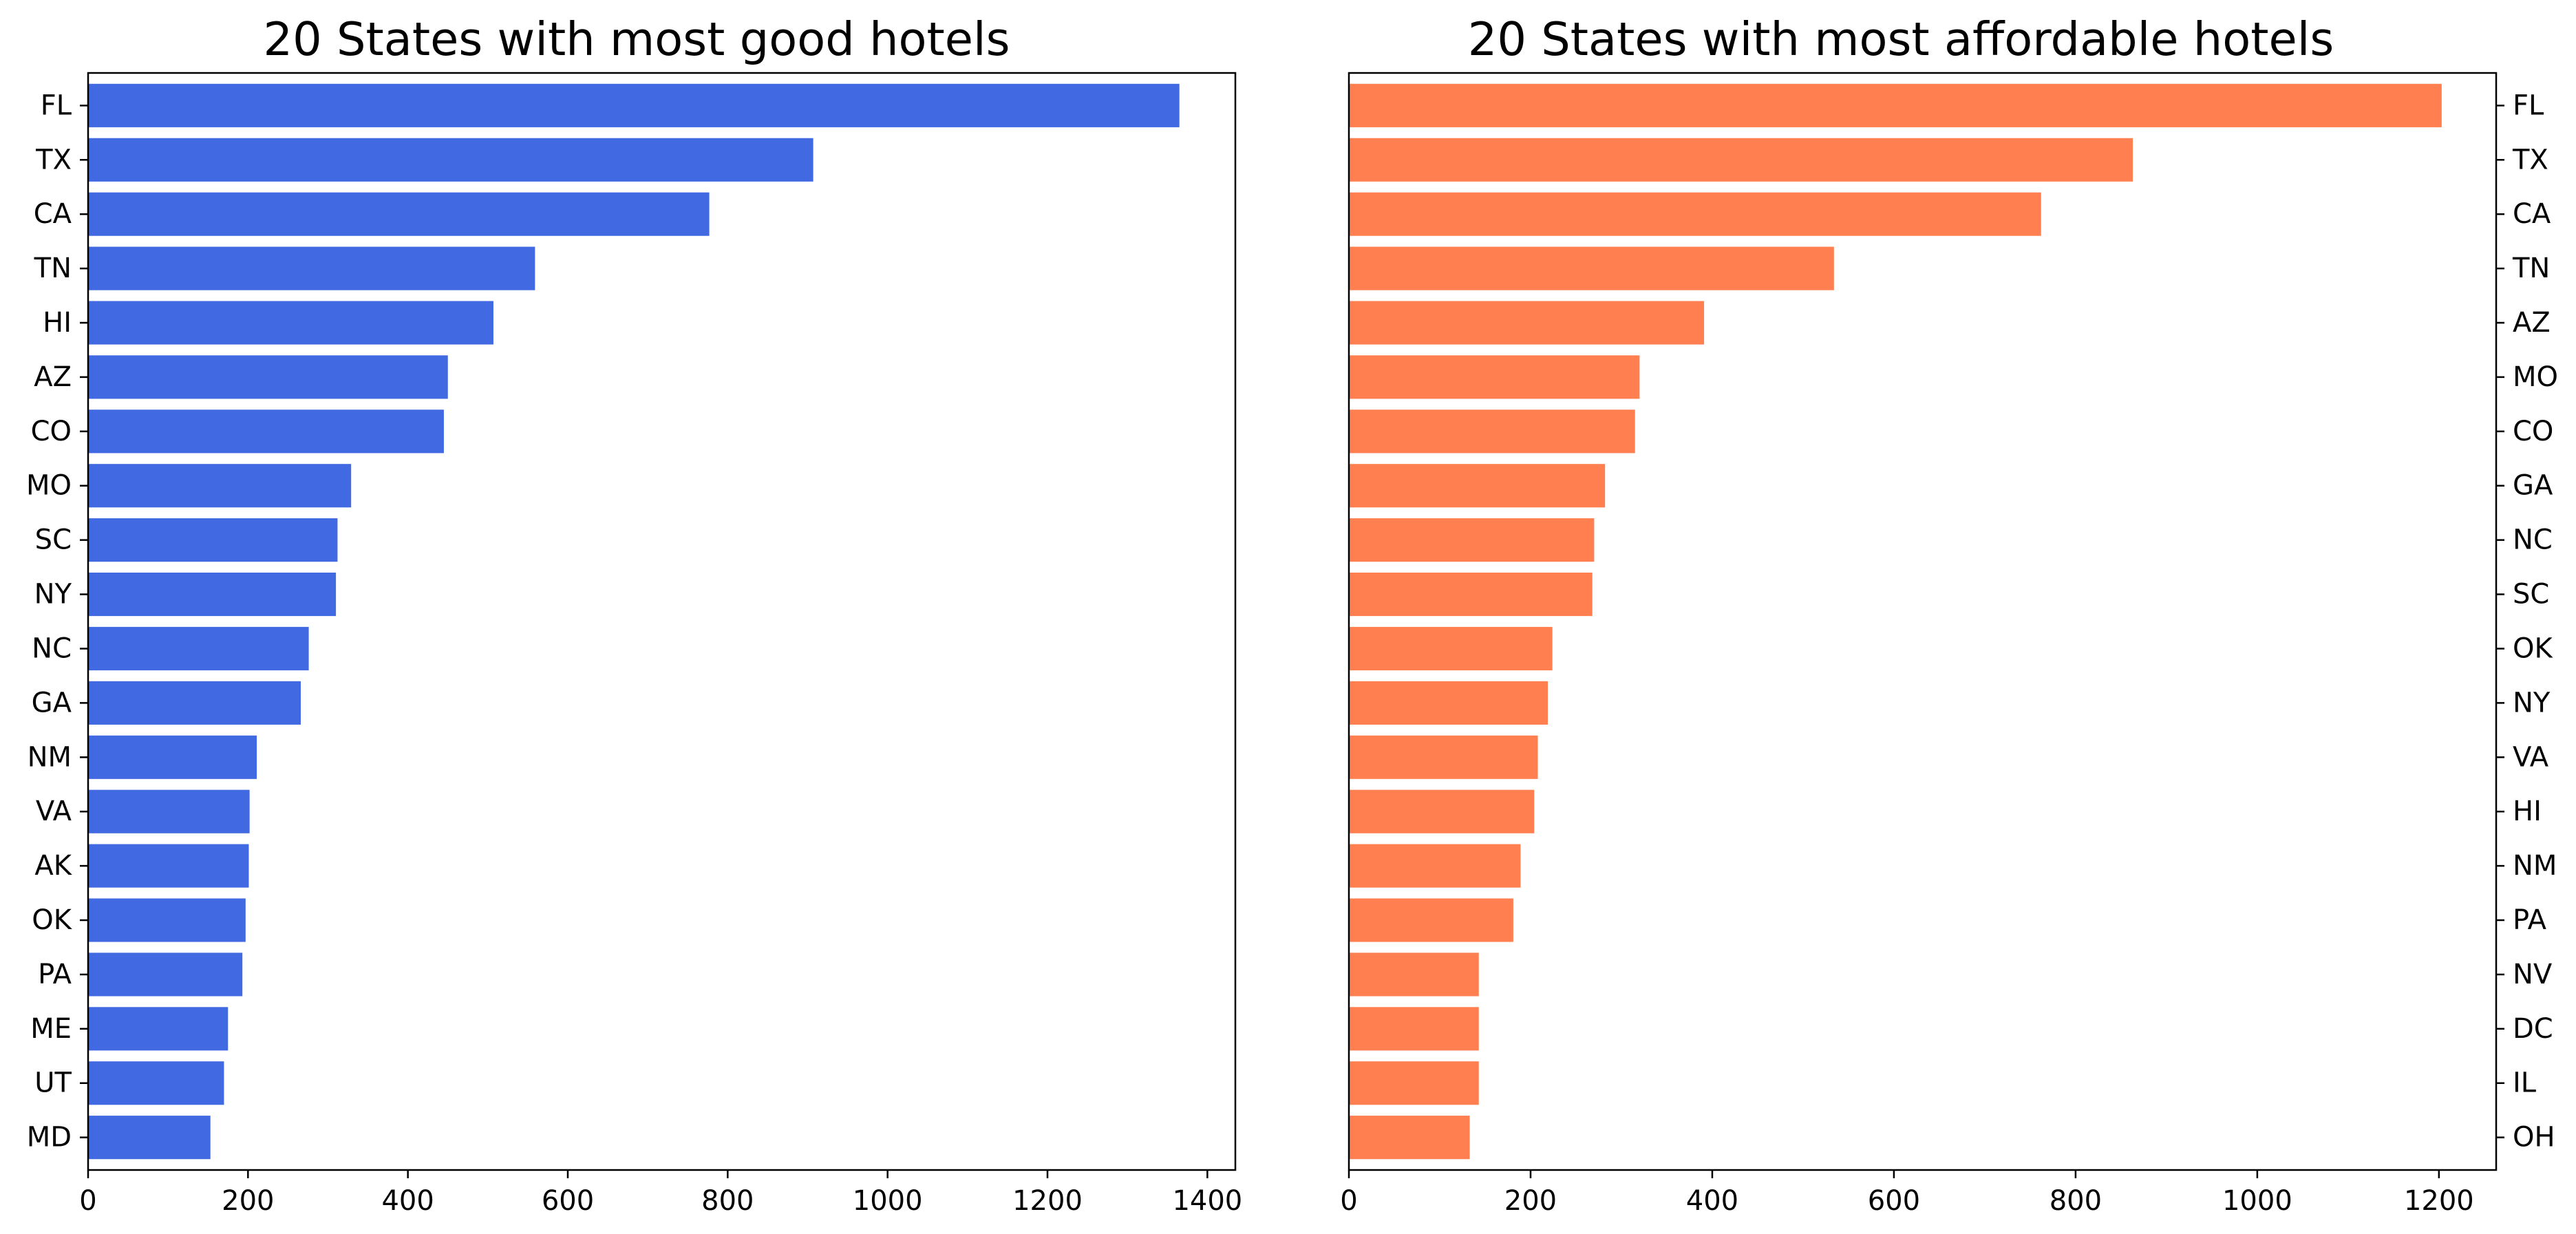 This screenshot has width=2576, height=1234. I want to click on chart-title-good-hotels: 20 States with most good hotels, so click(636, 39).